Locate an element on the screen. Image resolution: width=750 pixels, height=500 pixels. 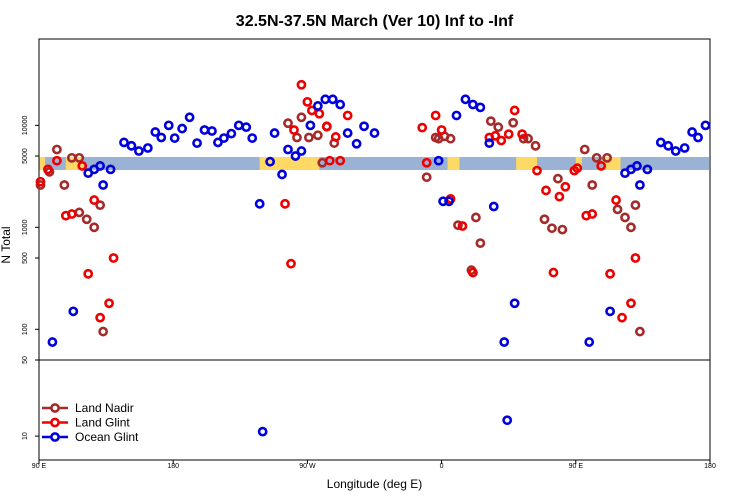
y-tick-label: 50 is located at coordinates (25, 360).